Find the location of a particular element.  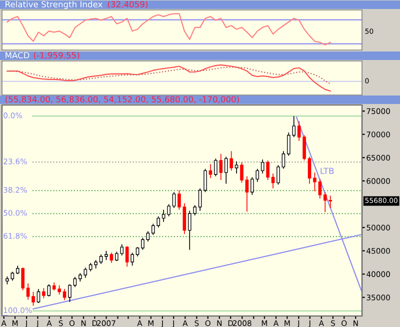

annotation: LTB is located at coordinates (327, 171).